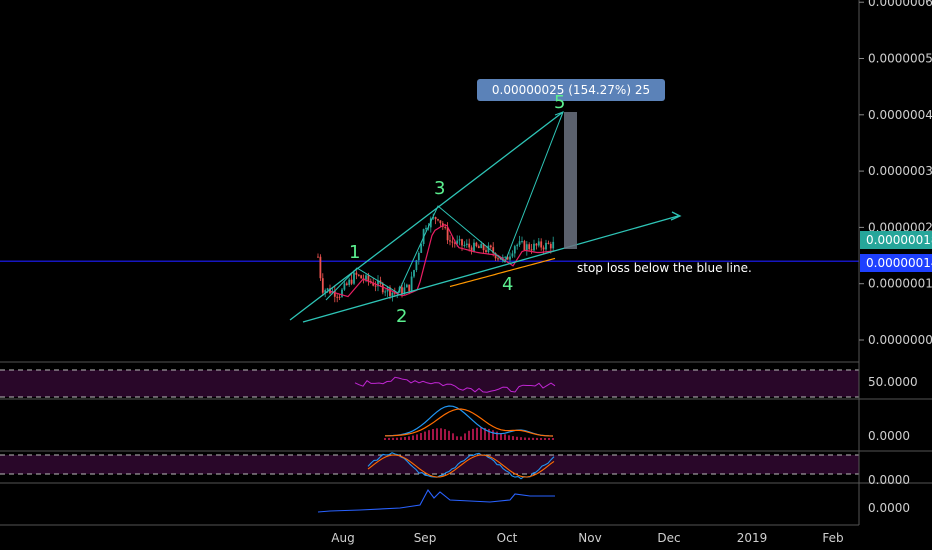 Image resolution: width=932 pixels, height=550 pixels. I want to click on wedge-upper-line, so click(426, 216).